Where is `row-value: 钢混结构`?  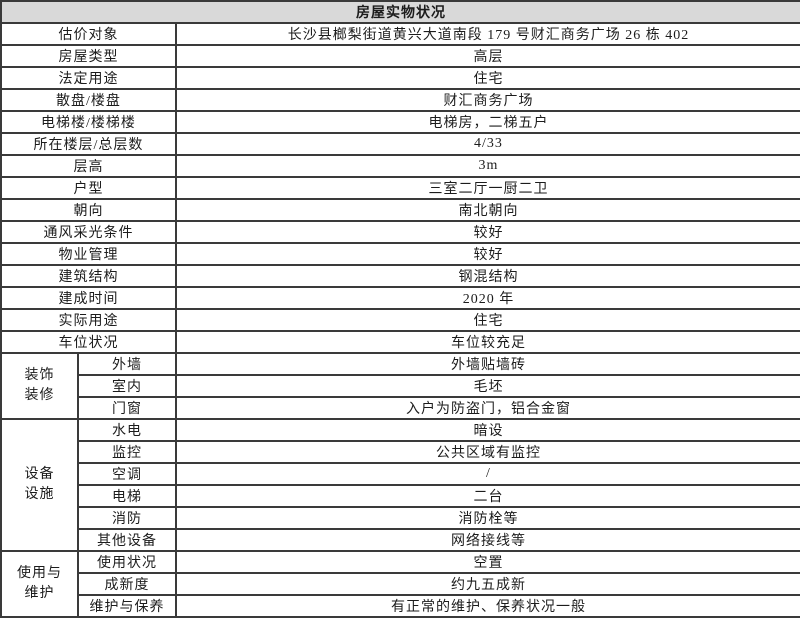
row-value: 钢混结构 is located at coordinates (487, 276).